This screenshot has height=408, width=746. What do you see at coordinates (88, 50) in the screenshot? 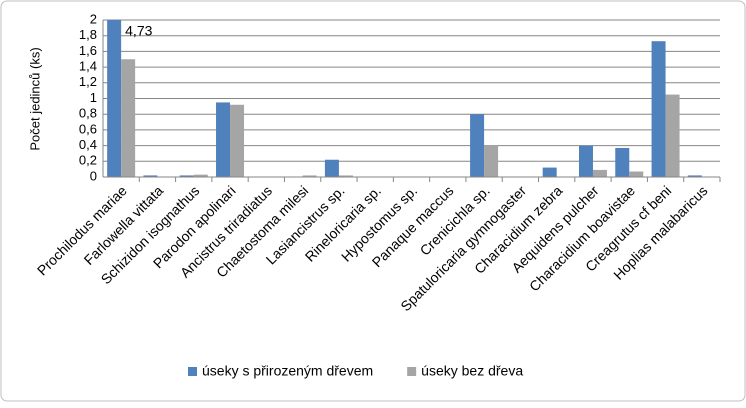
I see `y-tick-label: 1,6` at bounding box center [88, 50].